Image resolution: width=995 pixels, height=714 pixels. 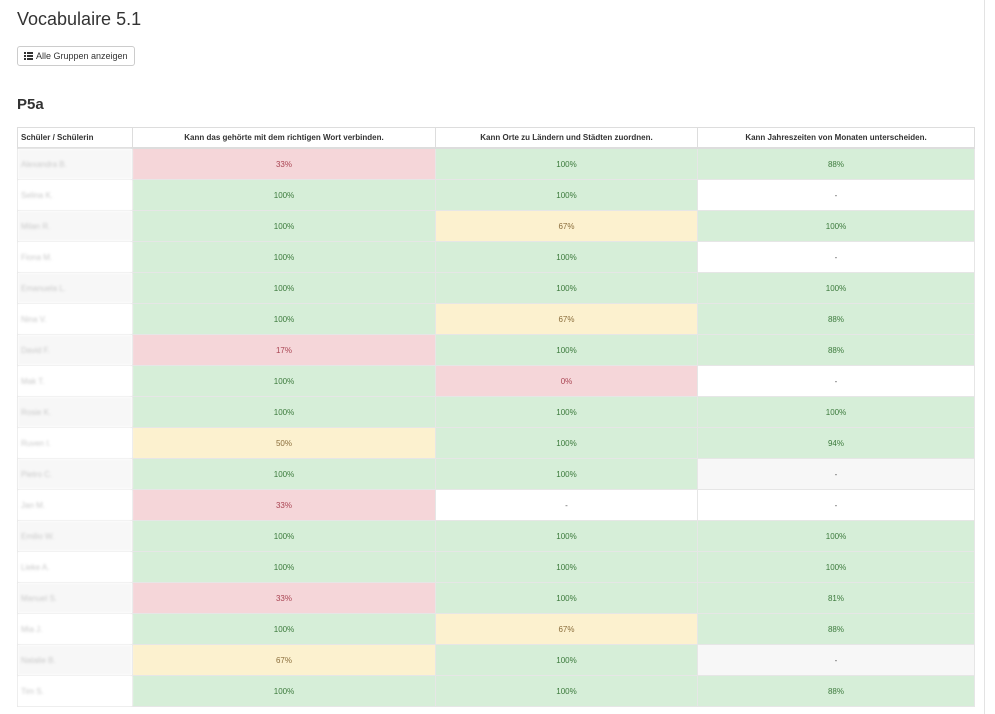 I want to click on table-row: Emanuela L. 100% 100% 100%, so click(x=496, y=288).